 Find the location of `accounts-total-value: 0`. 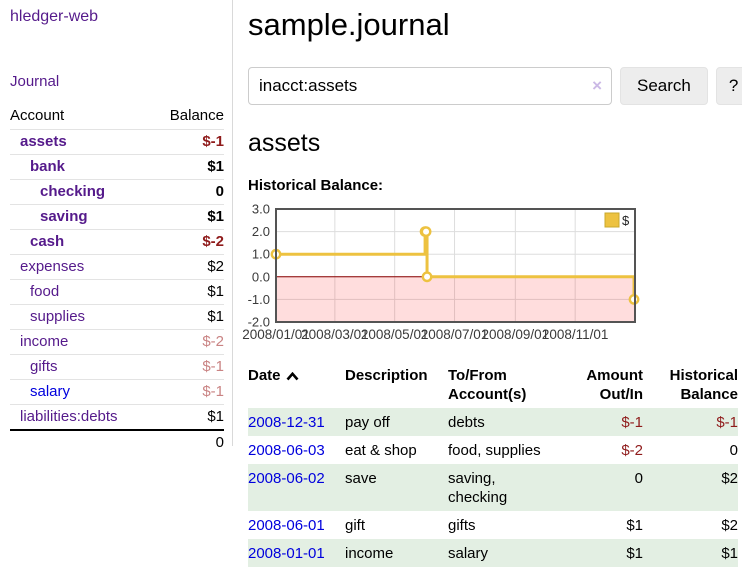

accounts-total-value: 0 is located at coordinates (188, 442).